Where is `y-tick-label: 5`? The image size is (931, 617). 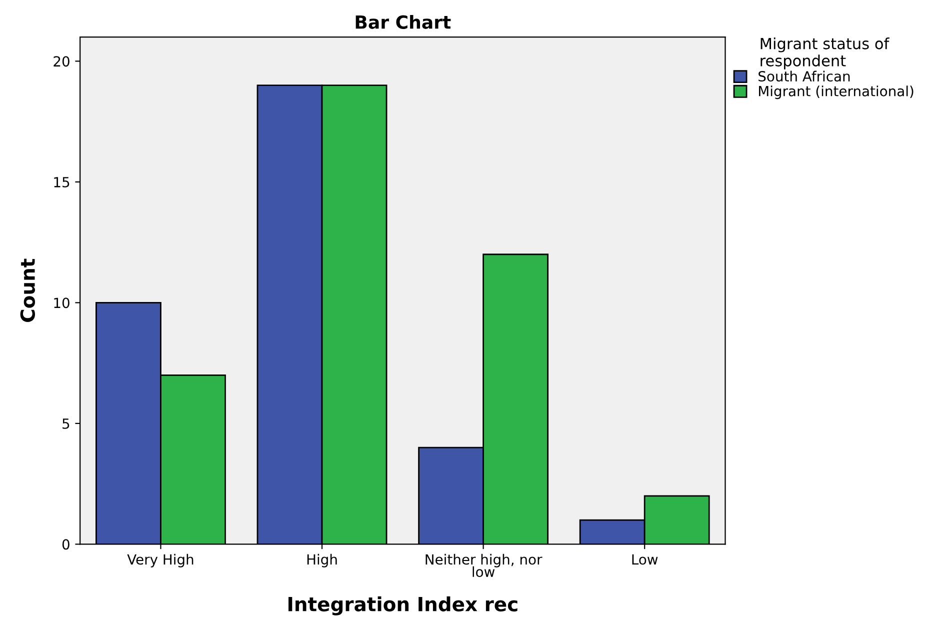 y-tick-label: 5 is located at coordinates (66, 423).